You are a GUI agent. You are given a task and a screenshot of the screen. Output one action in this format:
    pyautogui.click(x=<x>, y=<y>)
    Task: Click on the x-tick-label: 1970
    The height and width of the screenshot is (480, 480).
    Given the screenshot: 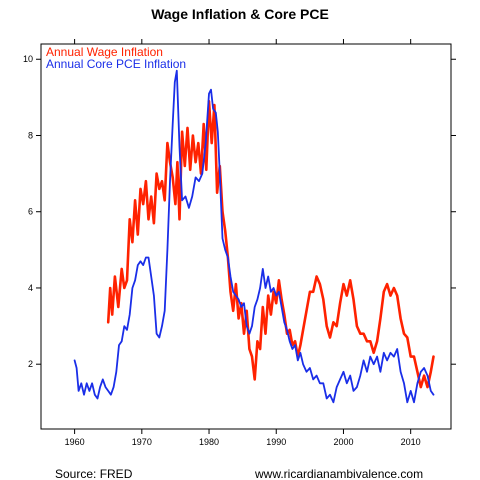 What is the action you would take?
    pyautogui.click(x=142, y=442)
    